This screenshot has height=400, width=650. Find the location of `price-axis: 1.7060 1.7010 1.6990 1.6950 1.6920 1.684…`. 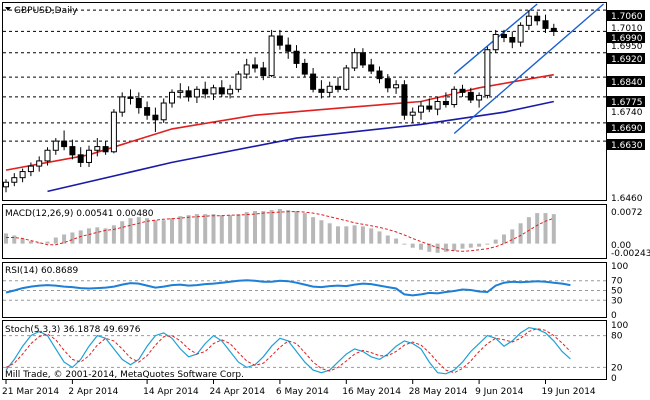

price-axis: 1.7060 1.7010 1.6990 1.6950 1.6920 1.684… is located at coordinates (626, 107).